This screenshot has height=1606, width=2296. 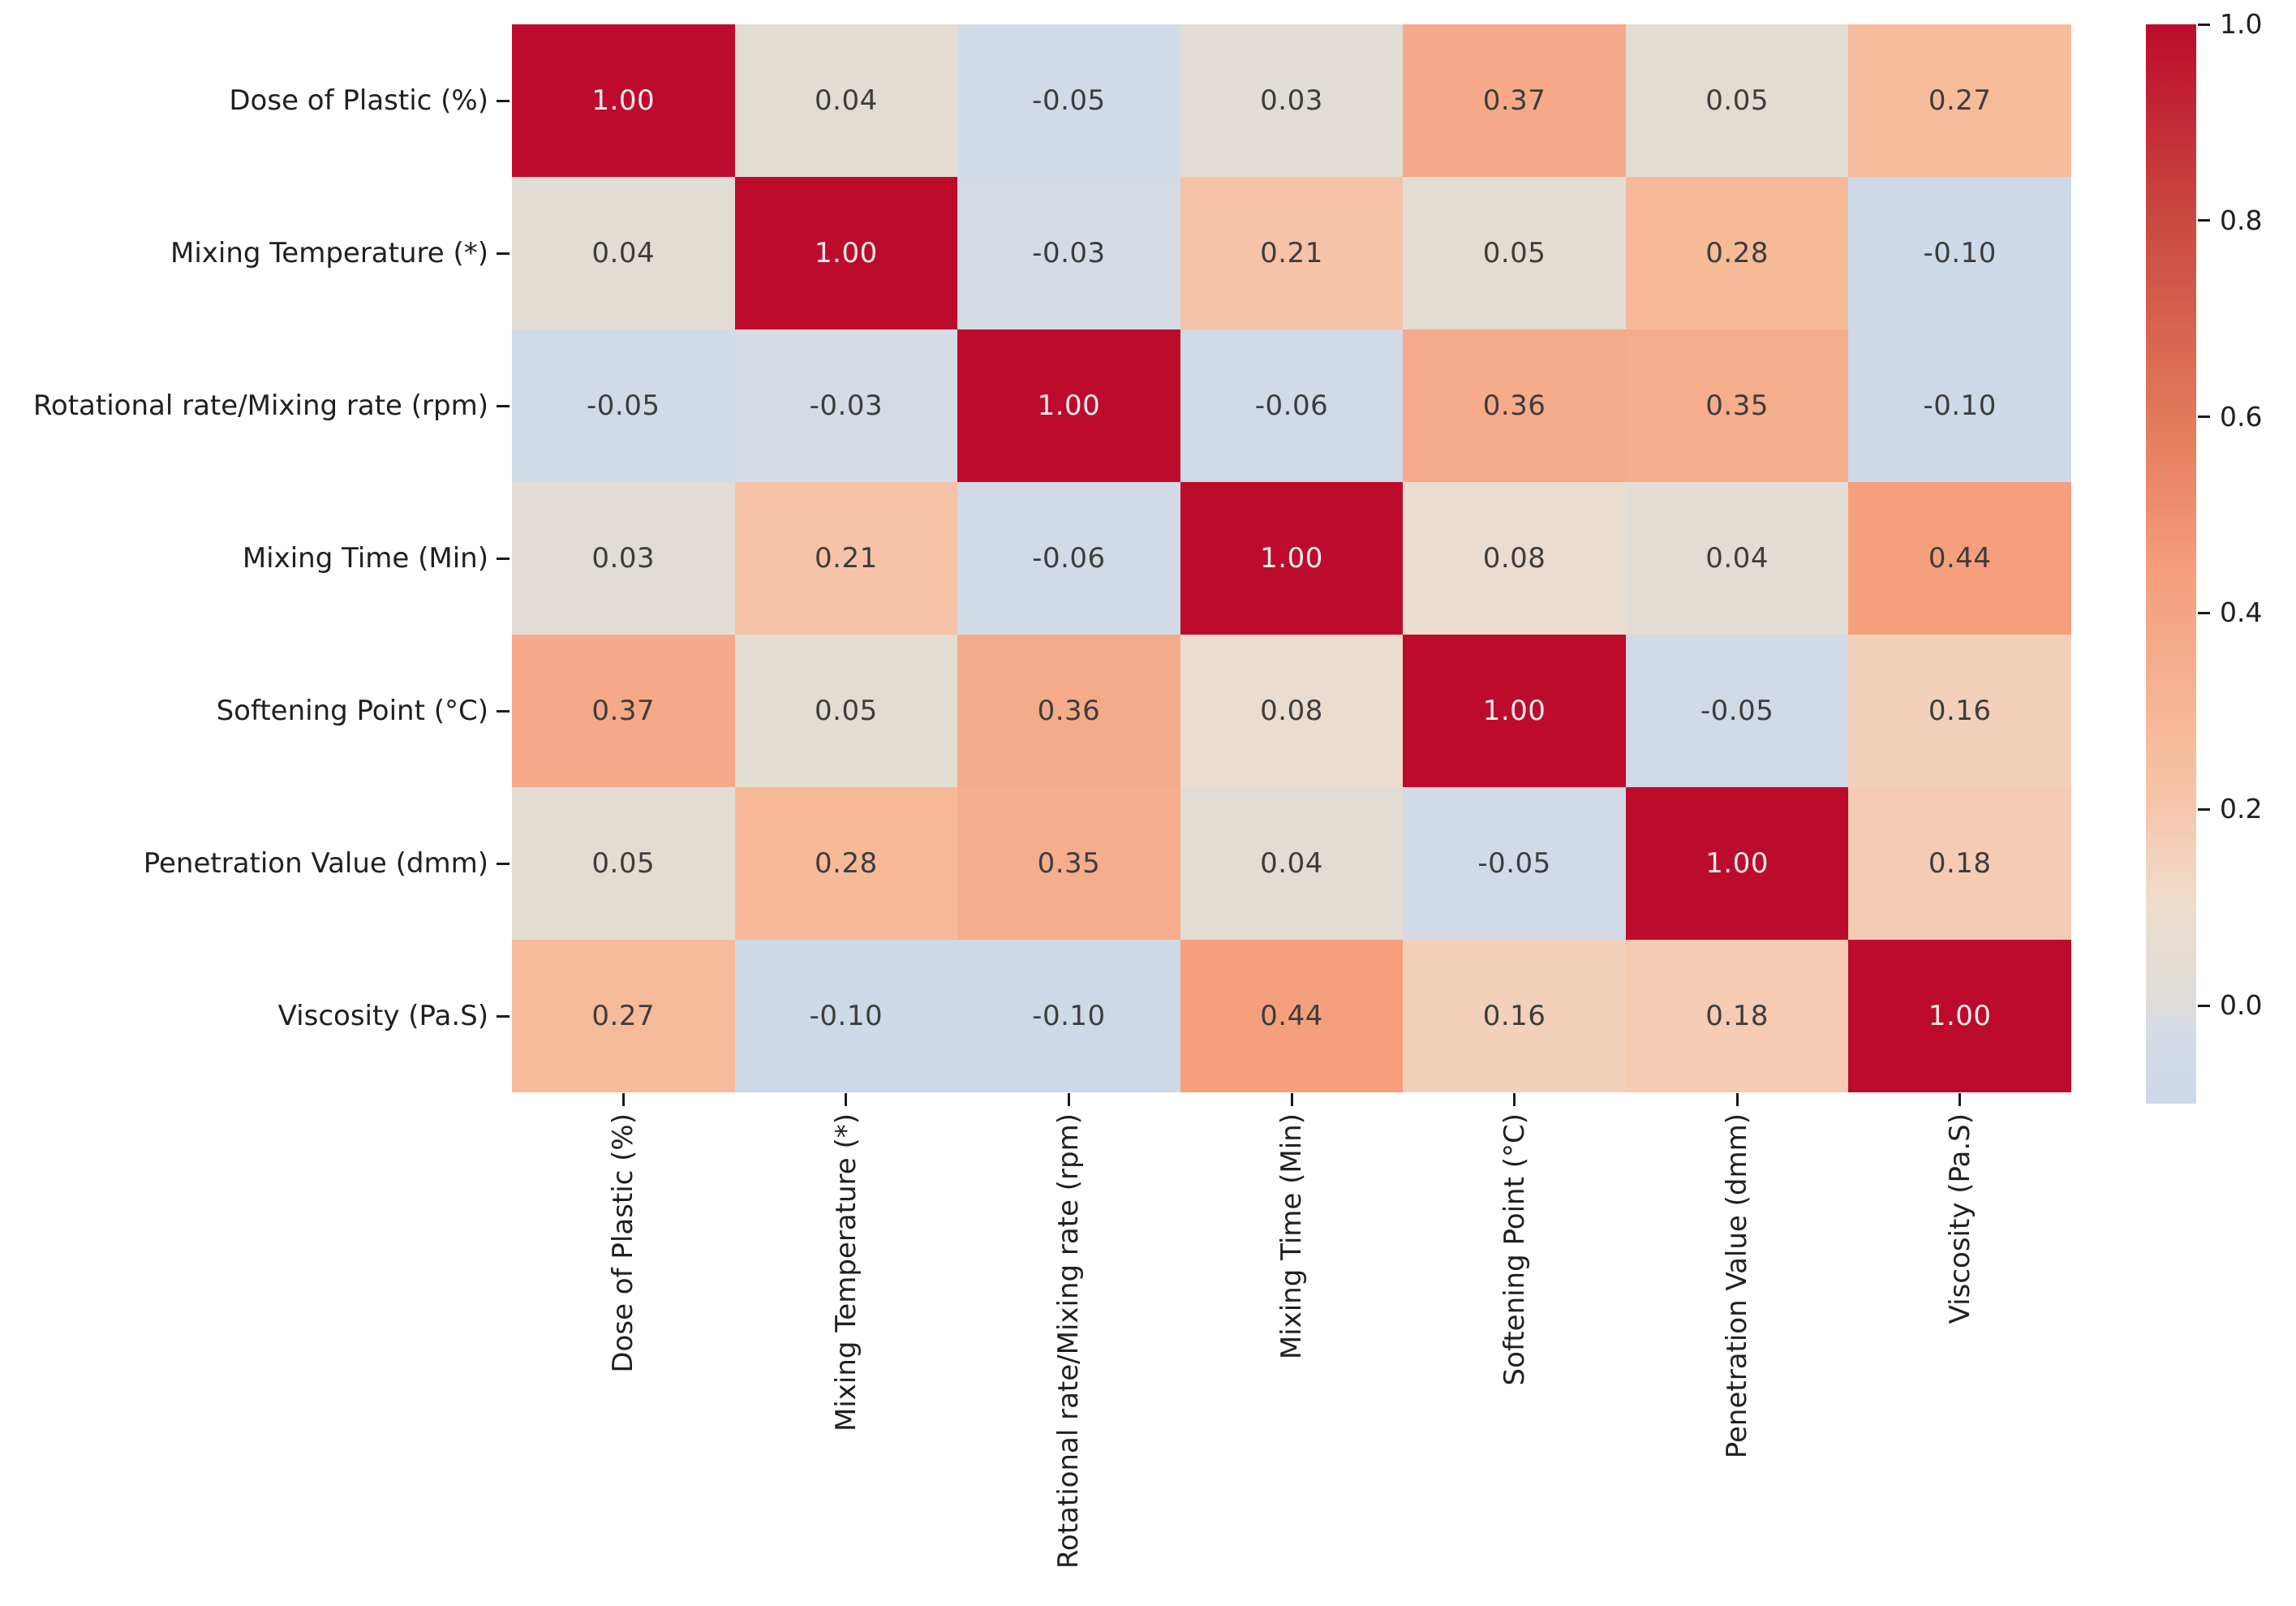 I want to click on heatmap-cell: -0.03, so click(x=1068, y=253).